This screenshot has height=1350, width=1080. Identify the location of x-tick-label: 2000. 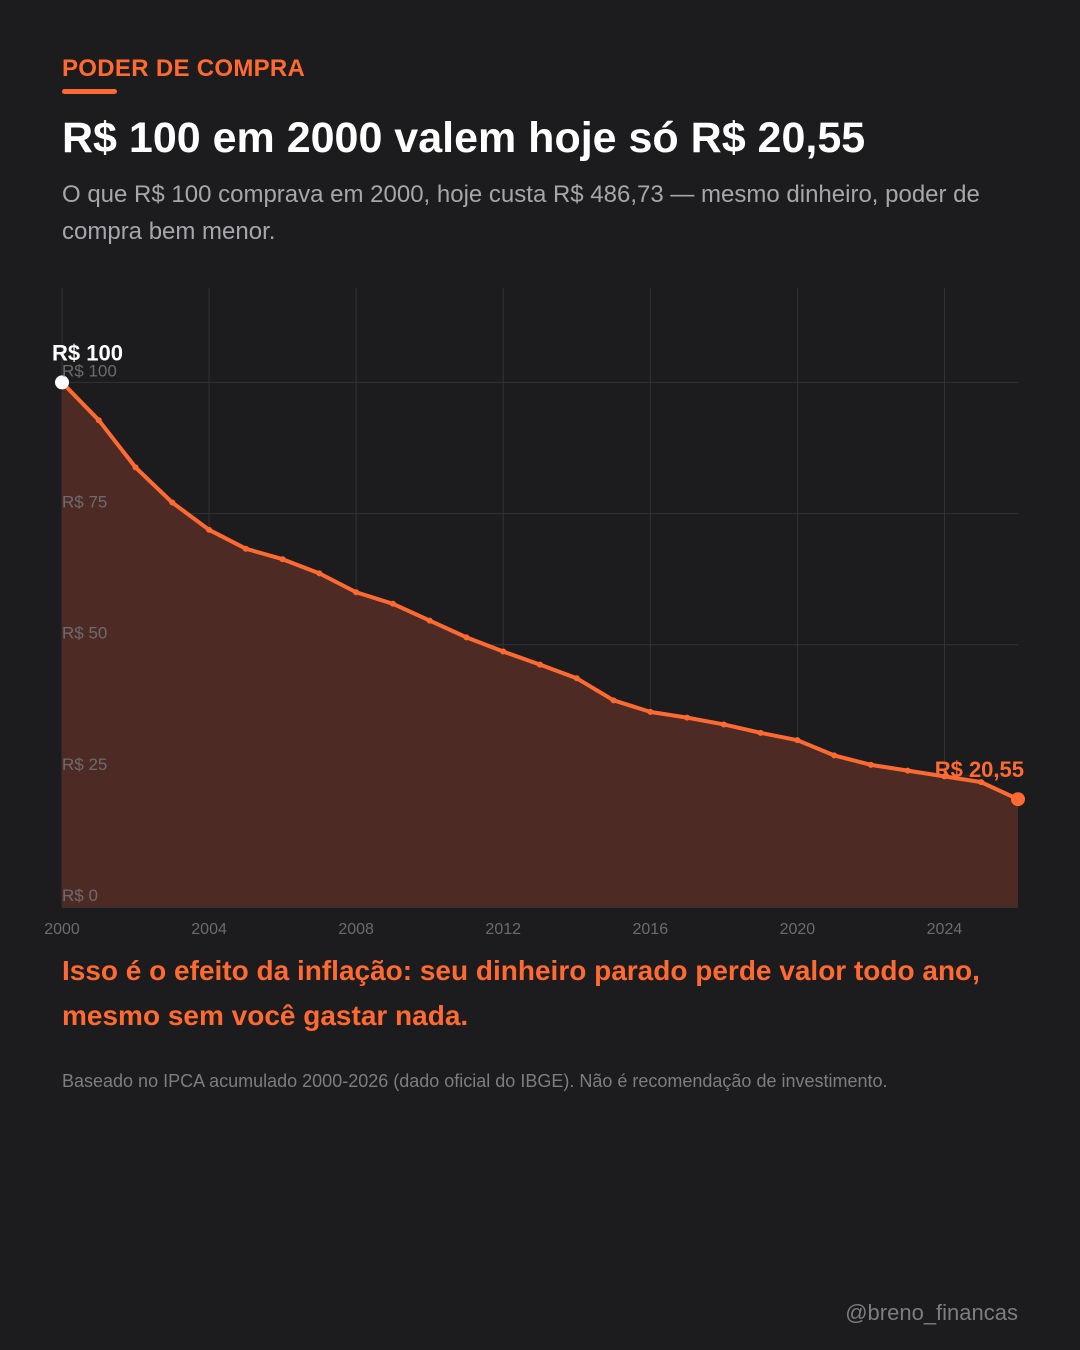
(62, 929).